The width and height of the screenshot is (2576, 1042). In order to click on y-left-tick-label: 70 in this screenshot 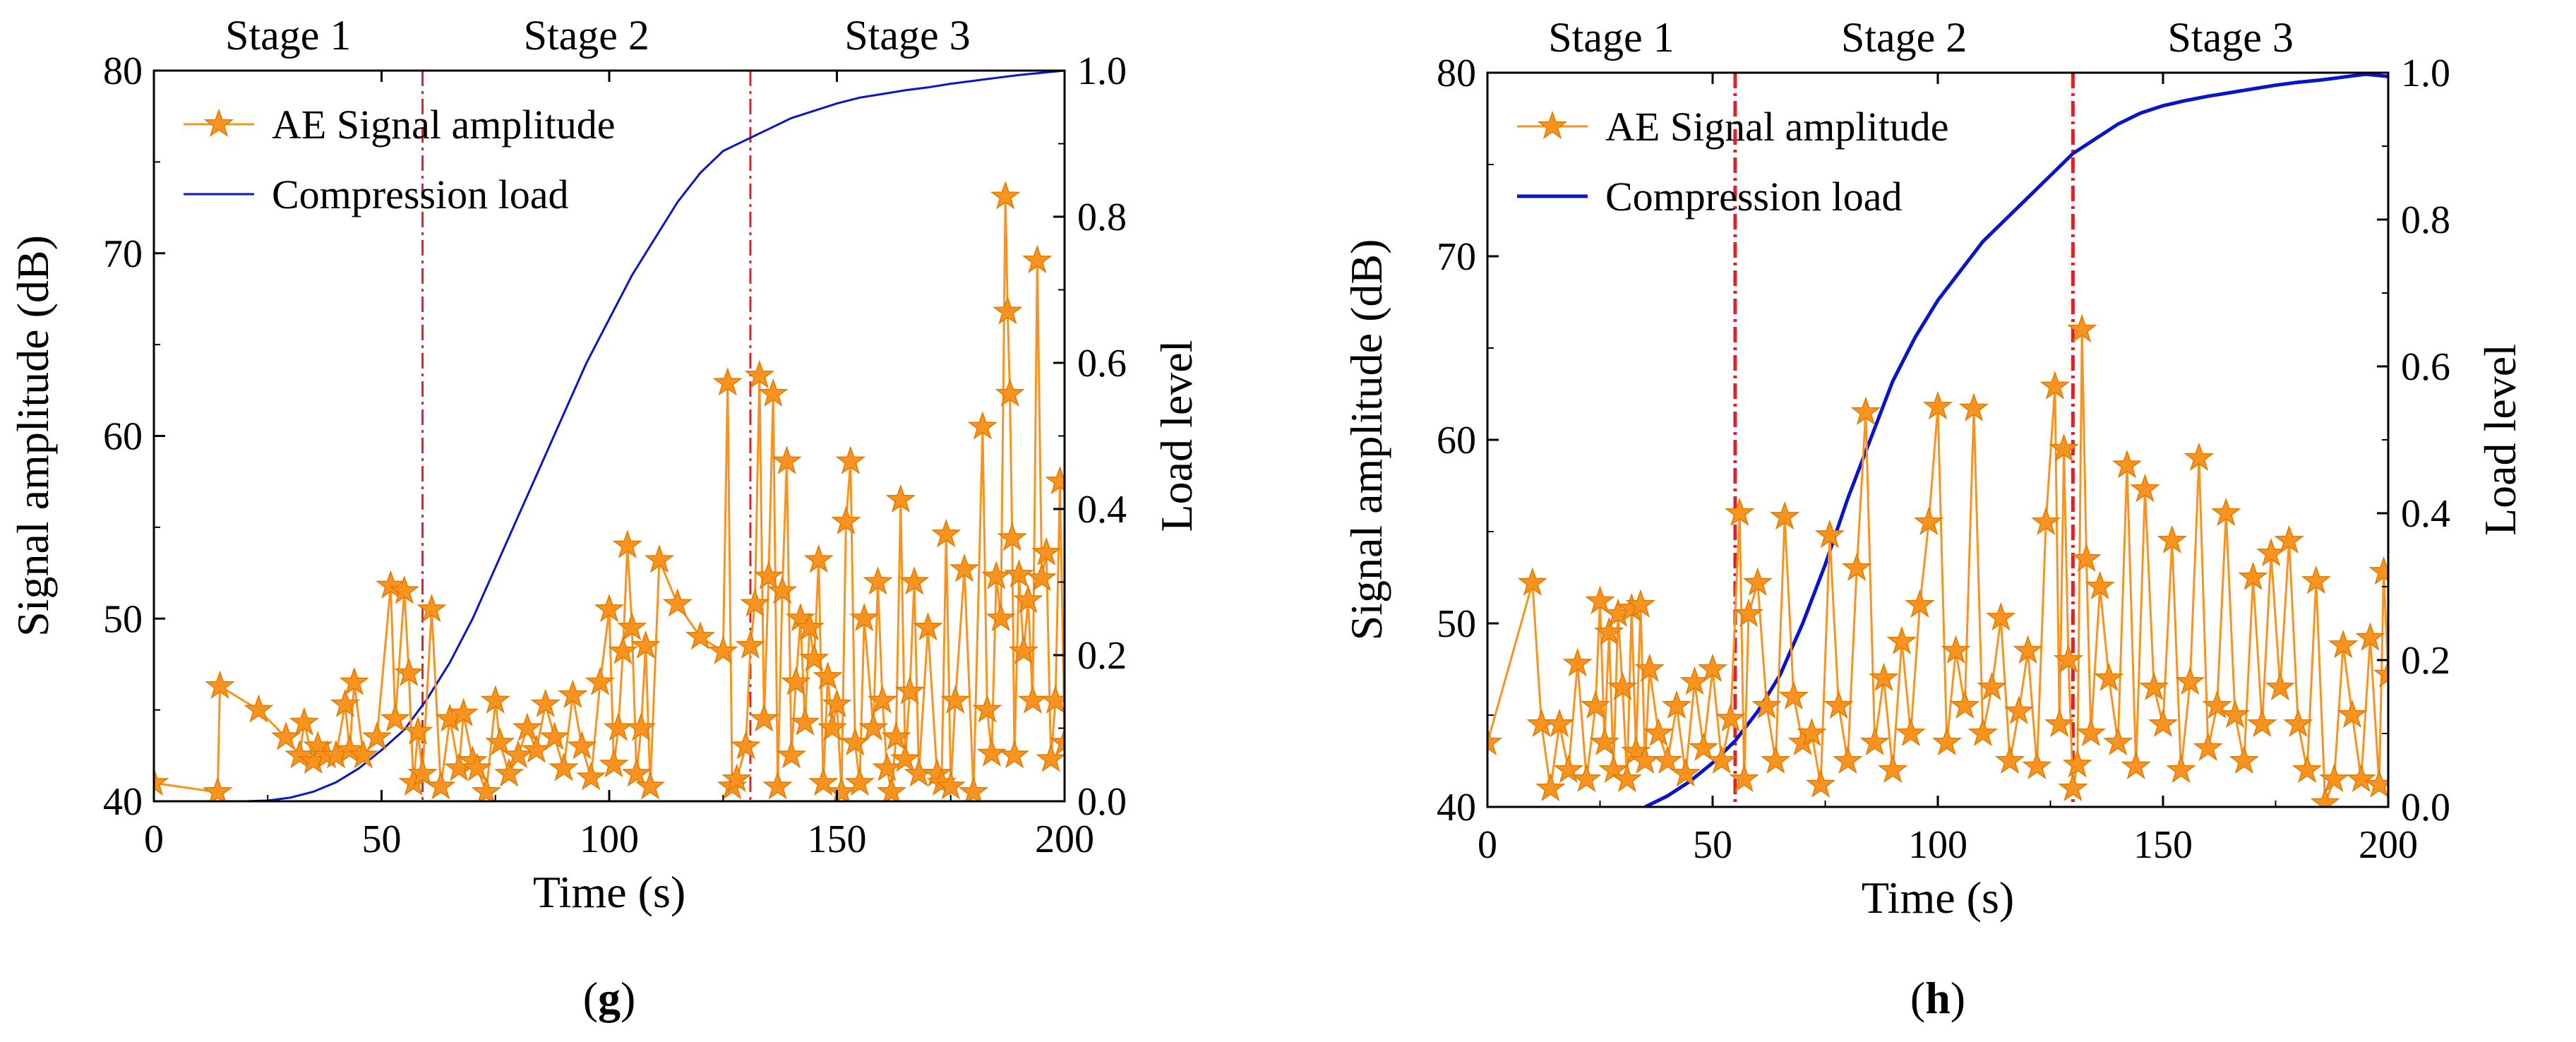, I will do `click(1456, 257)`.